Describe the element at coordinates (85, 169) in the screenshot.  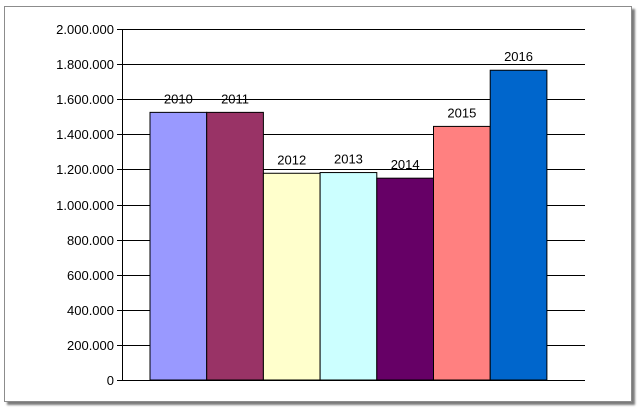
I see `y-tick-label: 1.200.000` at that location.